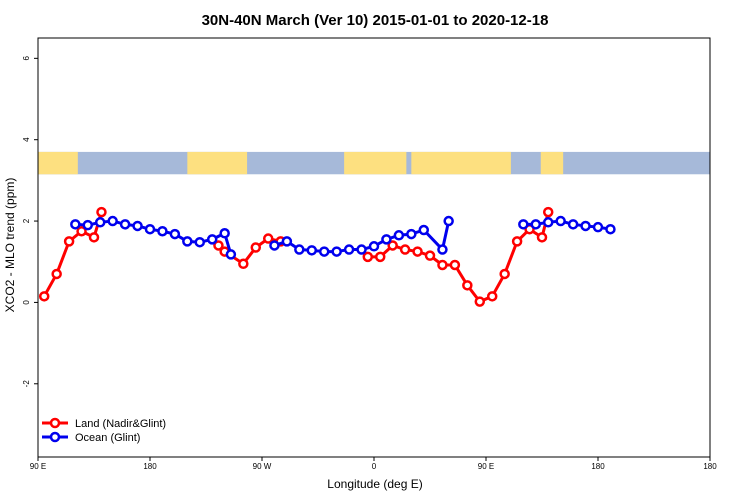 The image size is (750, 500). I want to click on legend-label-1: Ocean (Glint), so click(107, 438).